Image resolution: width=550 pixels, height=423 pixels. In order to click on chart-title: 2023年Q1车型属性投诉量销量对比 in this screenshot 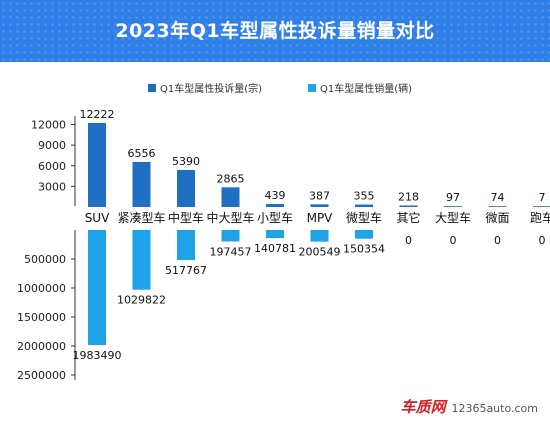, I will do `click(275, 31)`.